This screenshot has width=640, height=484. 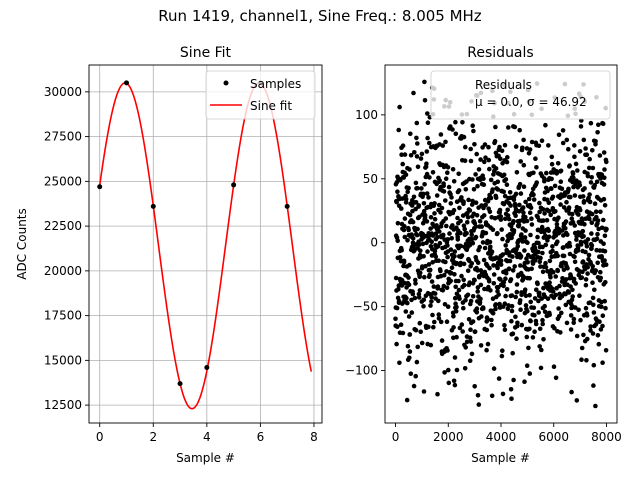 What do you see at coordinates (448, 437) in the screenshot?
I see `x-tick-label: 2000` at bounding box center [448, 437].